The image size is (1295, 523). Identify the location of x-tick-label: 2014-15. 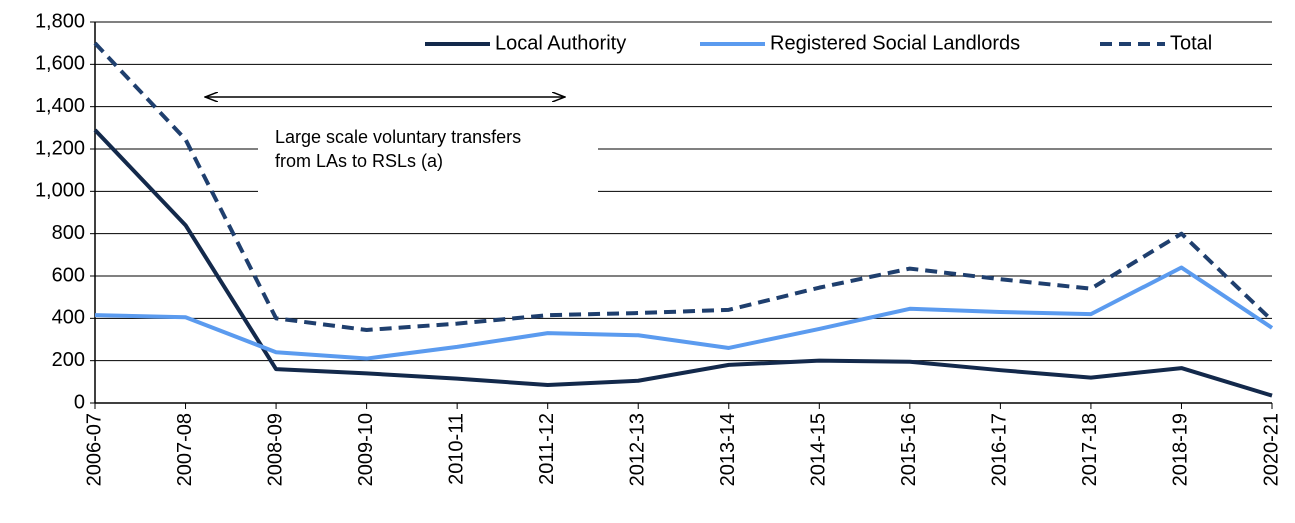
(819, 449).